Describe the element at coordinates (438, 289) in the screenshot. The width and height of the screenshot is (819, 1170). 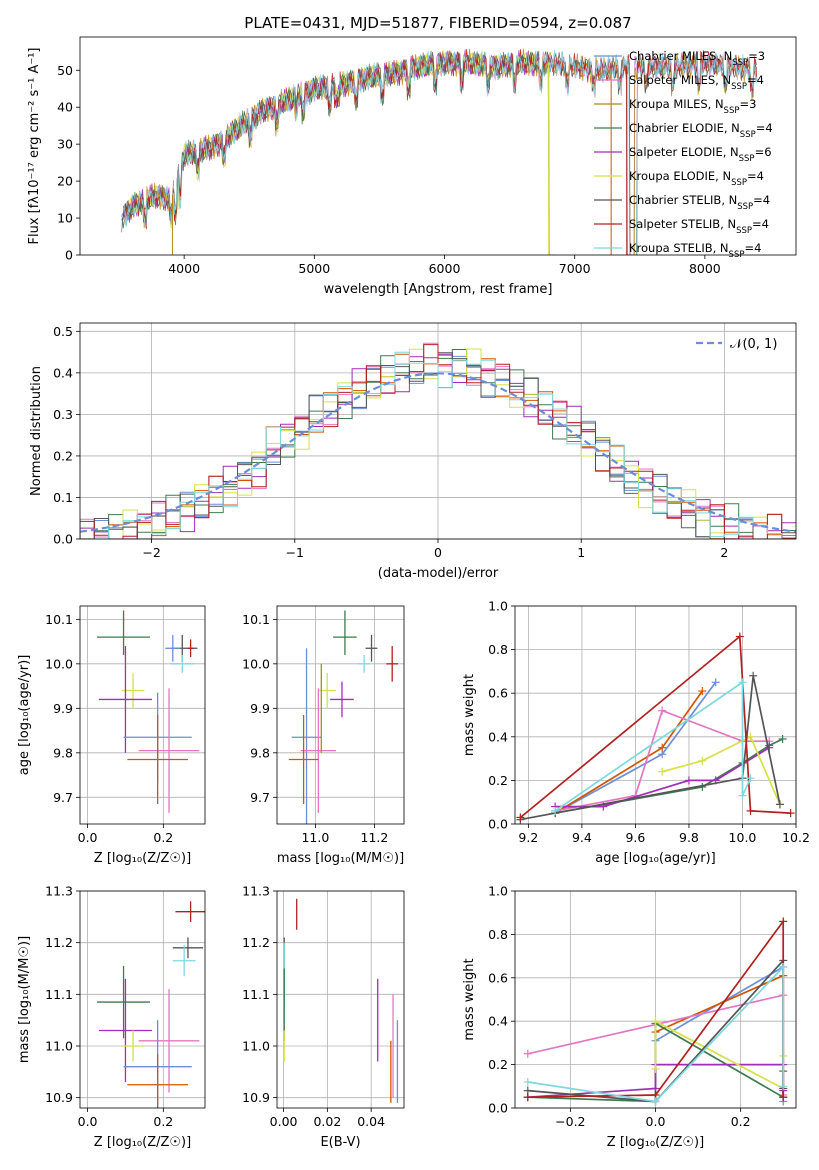
I see `x-axis-label: wavelength [Angstrom, rest frame]` at that location.